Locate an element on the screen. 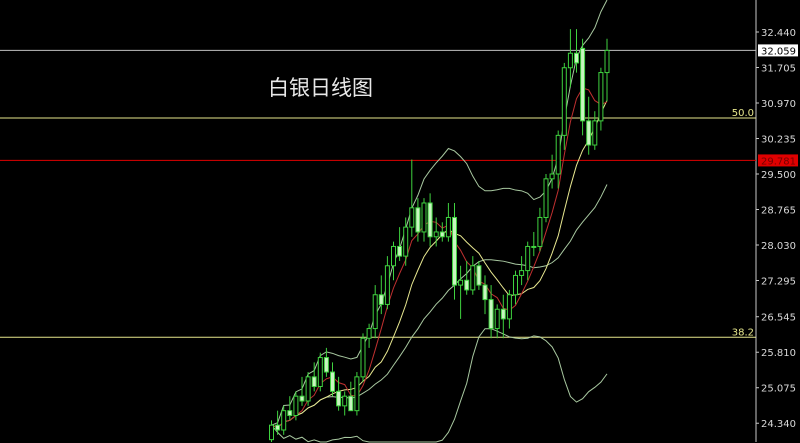  y-tick-label: 24.340 is located at coordinates (778, 424).